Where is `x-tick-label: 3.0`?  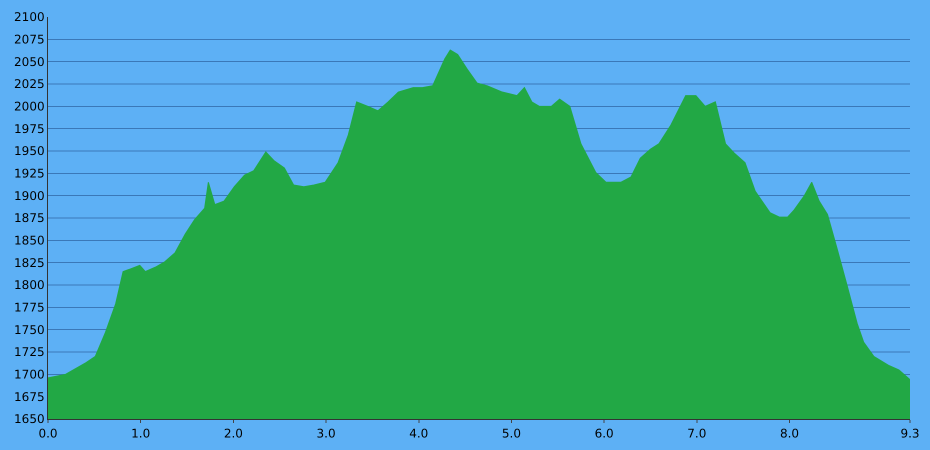 x-tick-label: 3.0 is located at coordinates (326, 433).